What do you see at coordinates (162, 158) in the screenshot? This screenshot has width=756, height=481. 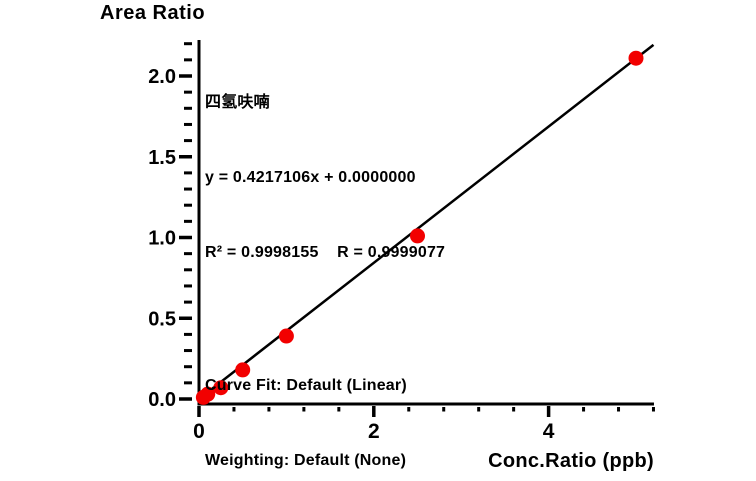 I see `y-tick-label: 1.5` at bounding box center [162, 158].